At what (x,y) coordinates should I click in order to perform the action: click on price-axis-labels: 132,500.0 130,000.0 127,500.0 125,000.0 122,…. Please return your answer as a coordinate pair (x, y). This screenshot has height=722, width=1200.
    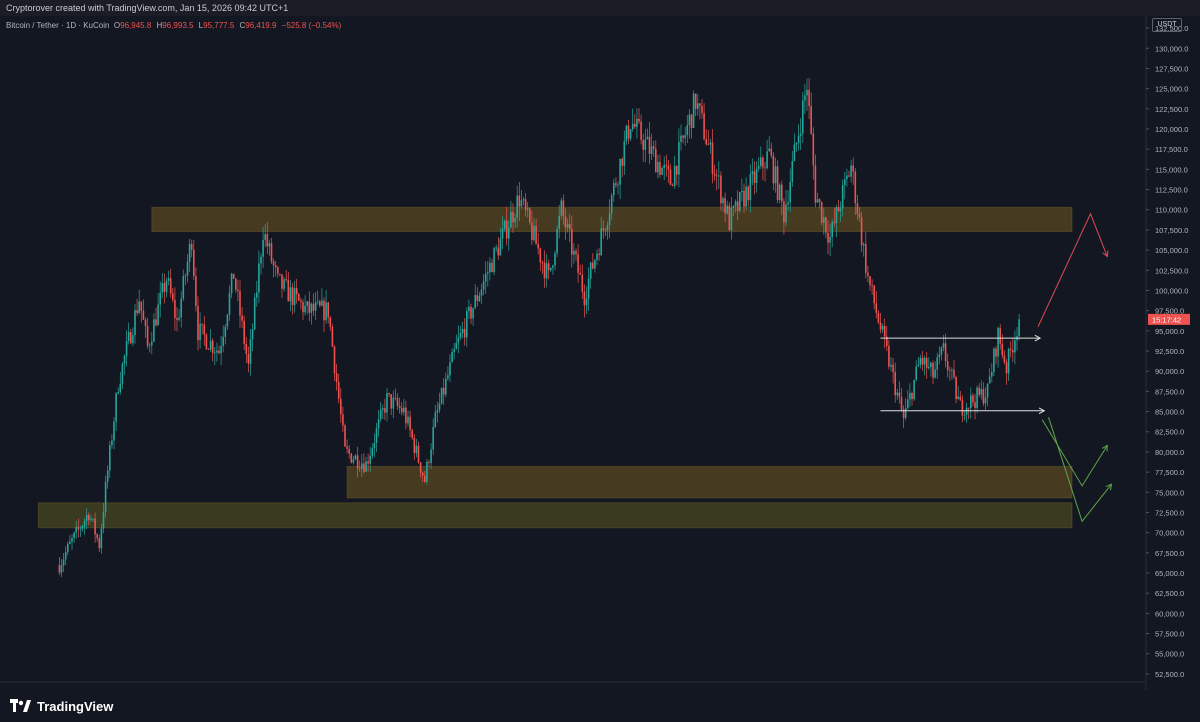
    Looking at the image, I should click on (1167, 351).